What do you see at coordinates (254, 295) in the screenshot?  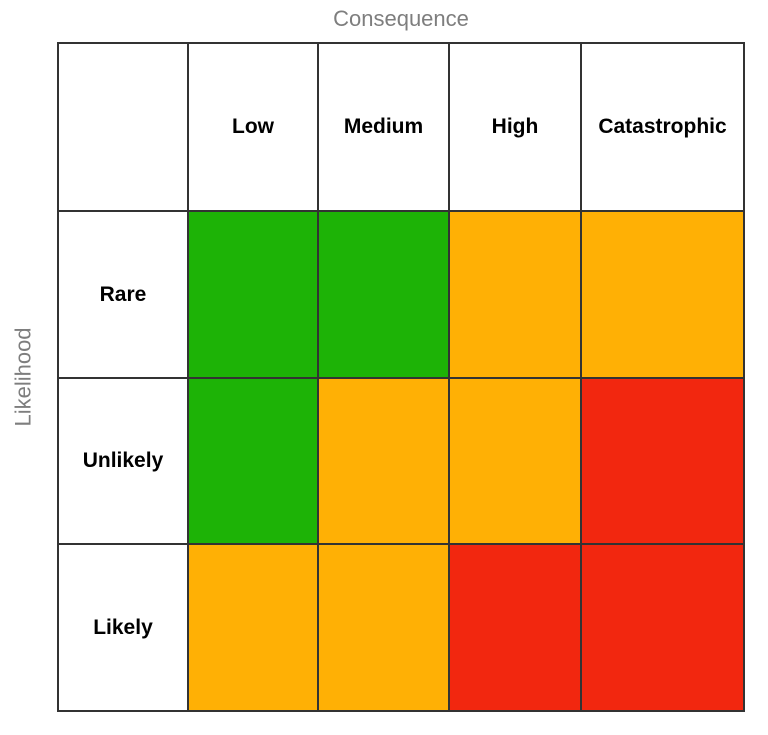 I see `matrix-cell-rare-low` at bounding box center [254, 295].